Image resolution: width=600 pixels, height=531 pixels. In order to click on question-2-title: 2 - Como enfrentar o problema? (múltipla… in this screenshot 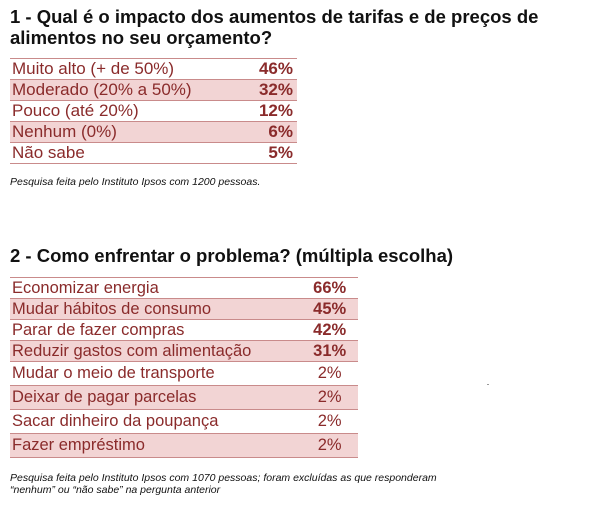, I will do `click(232, 255)`.